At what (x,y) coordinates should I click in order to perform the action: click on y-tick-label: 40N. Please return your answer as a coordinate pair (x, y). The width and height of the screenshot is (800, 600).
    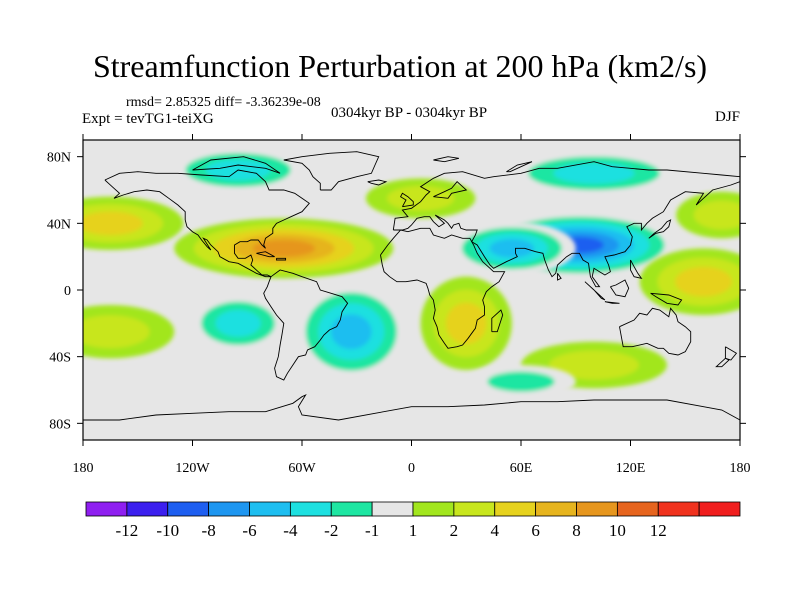
    Looking at the image, I should click on (59, 224).